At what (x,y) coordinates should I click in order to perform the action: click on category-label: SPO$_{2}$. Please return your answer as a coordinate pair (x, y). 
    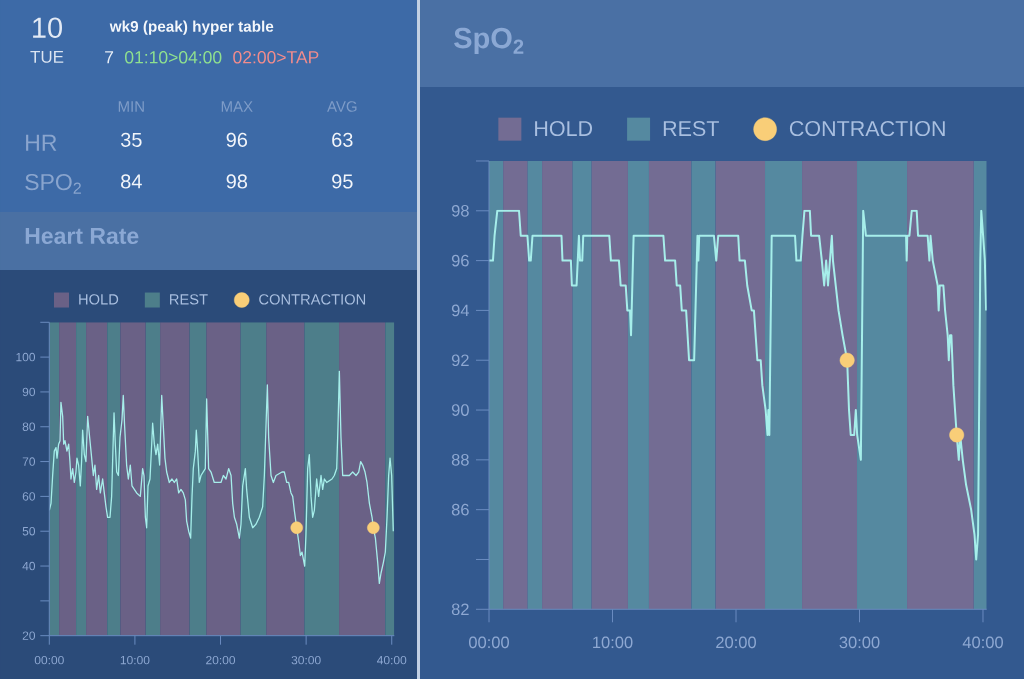
    Looking at the image, I should click on (53, 183).